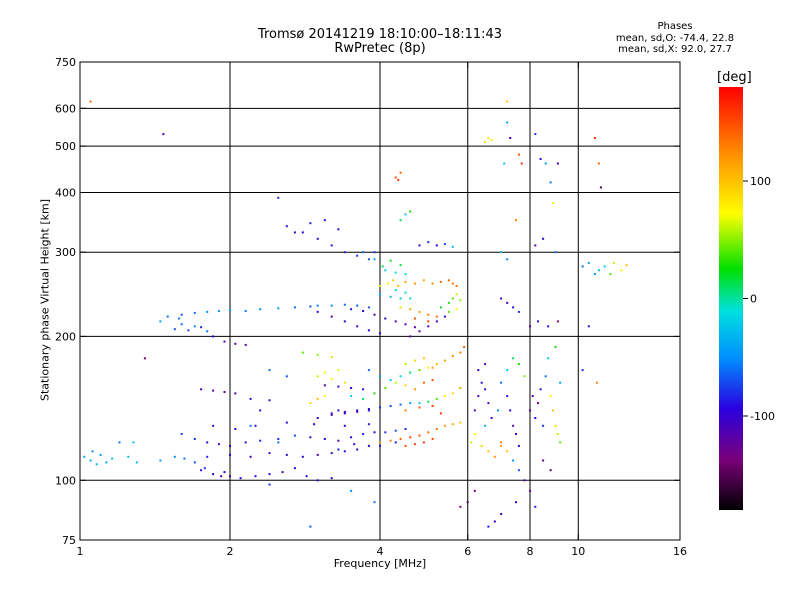 This screenshot has width=800, height=600. I want to click on x-tick-label: 2, so click(230, 551).